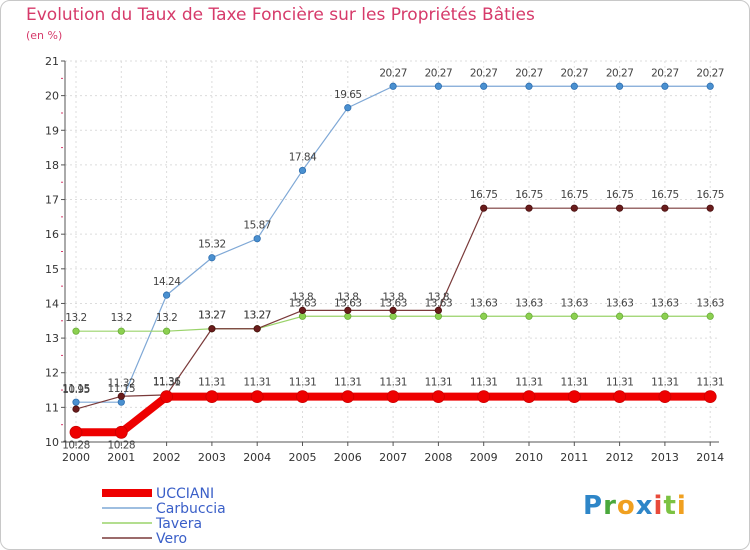 The height and width of the screenshot is (550, 750). What do you see at coordinates (167, 282) in the screenshot?
I see `data-label-carbuccia: 14.24` at bounding box center [167, 282].